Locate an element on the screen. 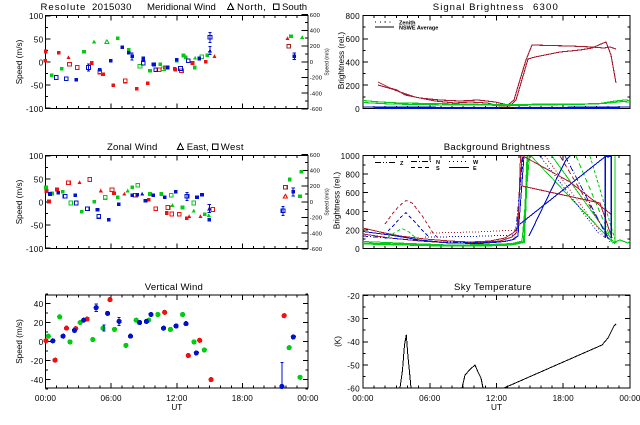 This screenshot has height=425, width=640. svg-text: South is located at coordinates (294, 7).